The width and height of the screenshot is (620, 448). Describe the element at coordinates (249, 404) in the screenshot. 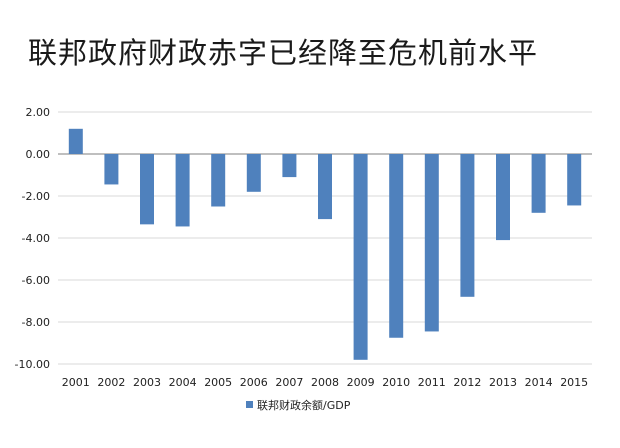

I see `legend-swatch` at that location.